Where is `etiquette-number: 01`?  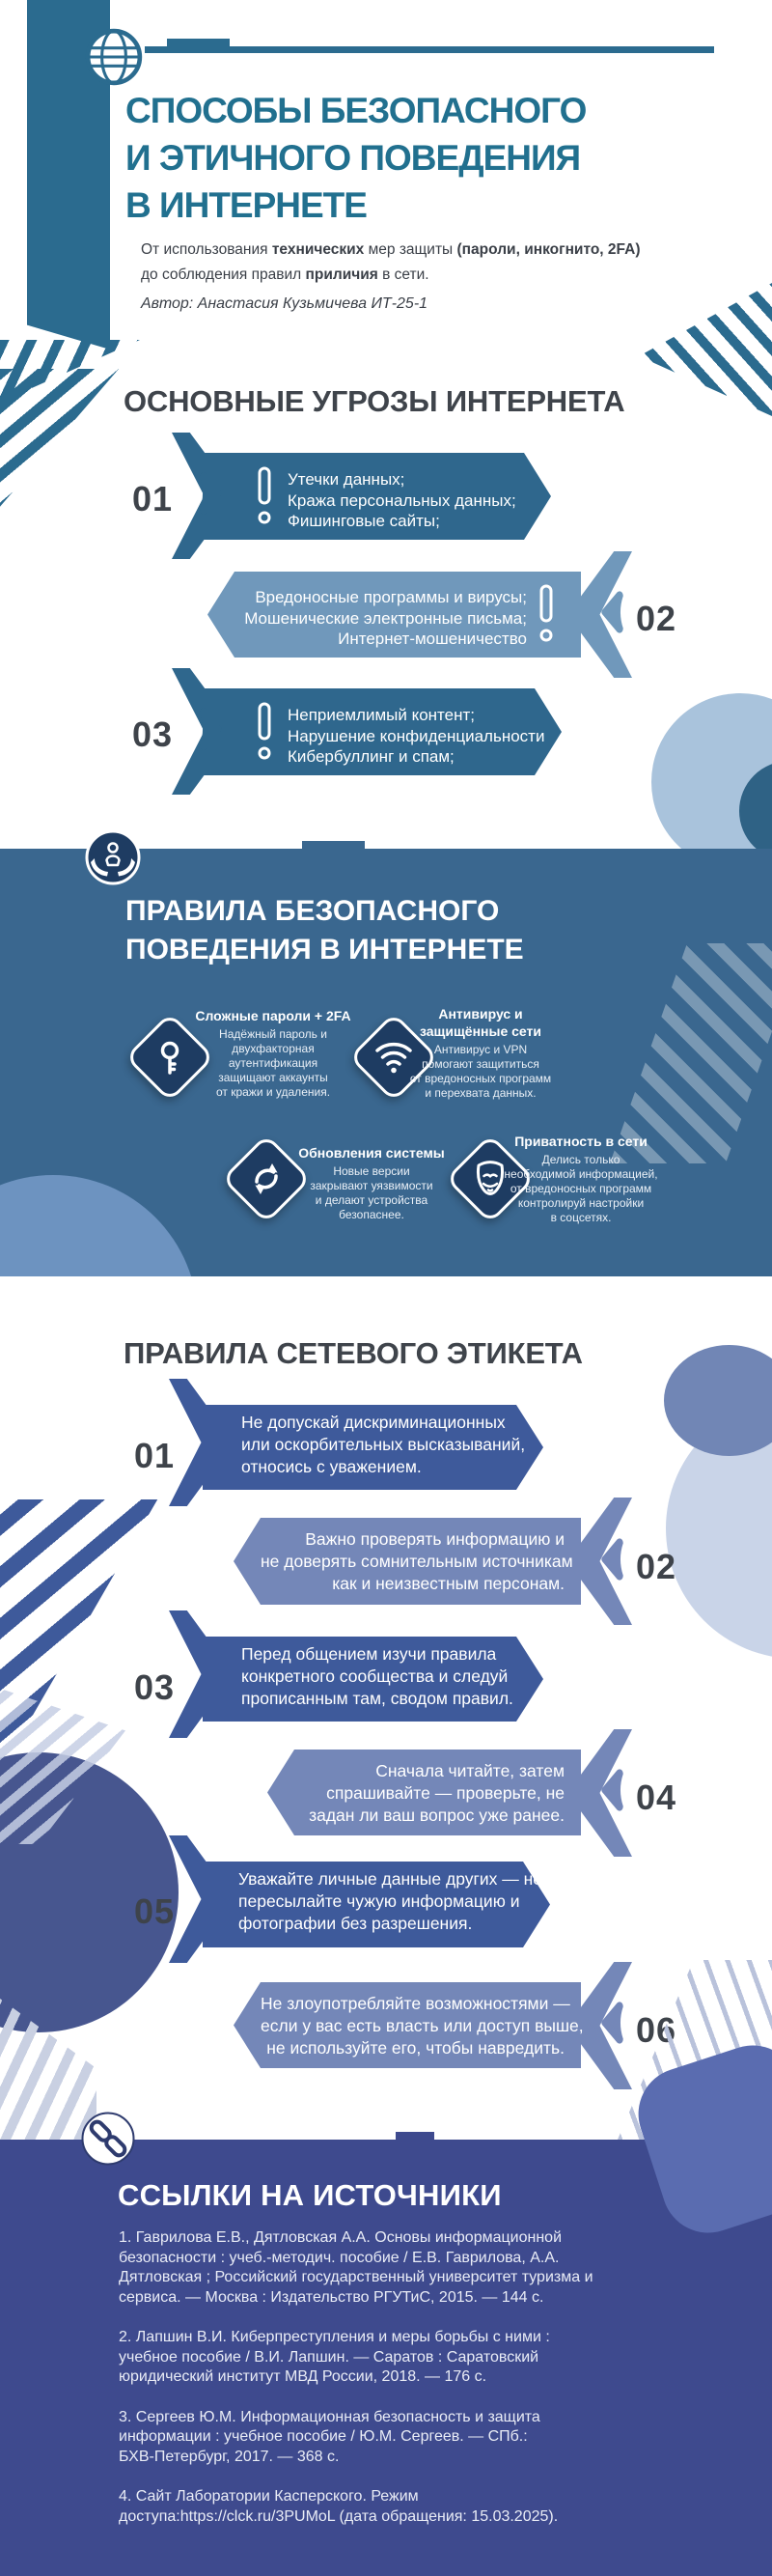 etiquette-number: 01 is located at coordinates (155, 1455).